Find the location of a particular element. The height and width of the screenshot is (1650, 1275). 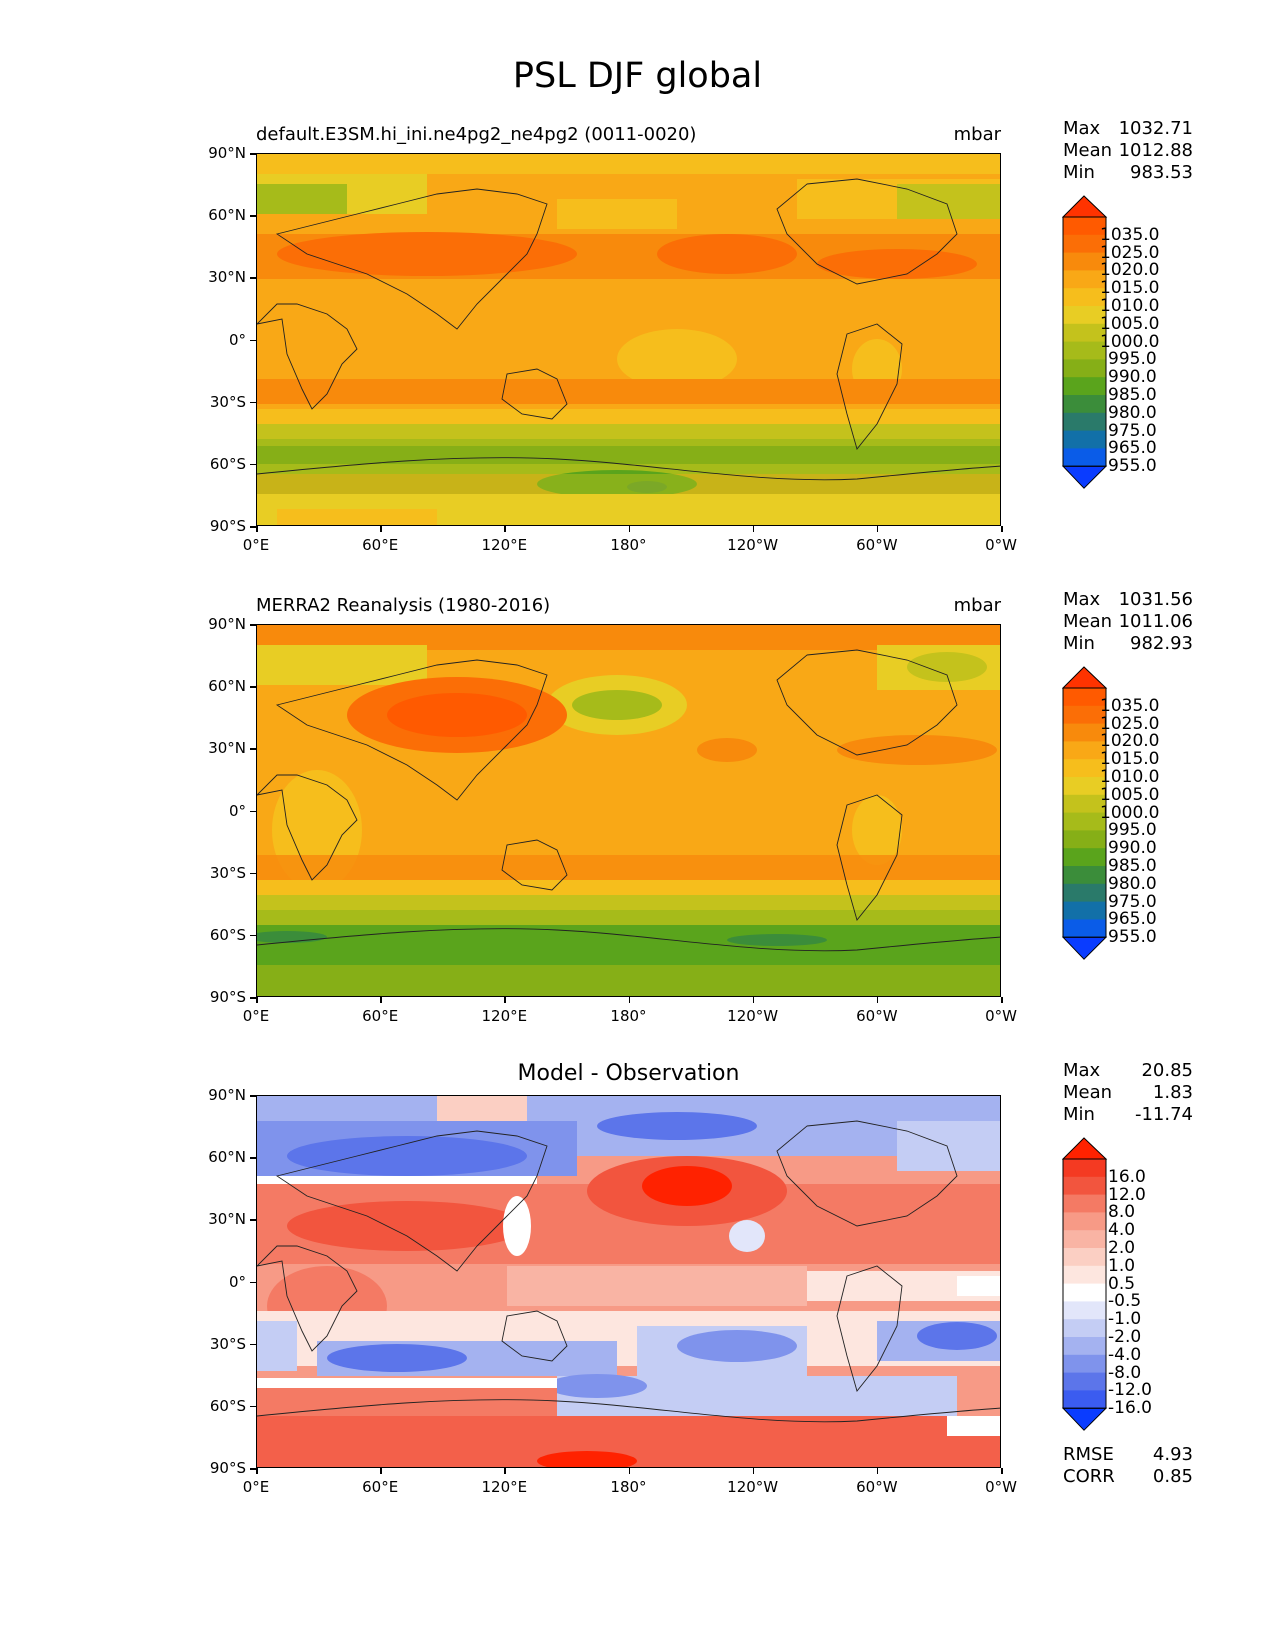

colorbar-tick-label: 980.0 is located at coordinates (1132, 883).